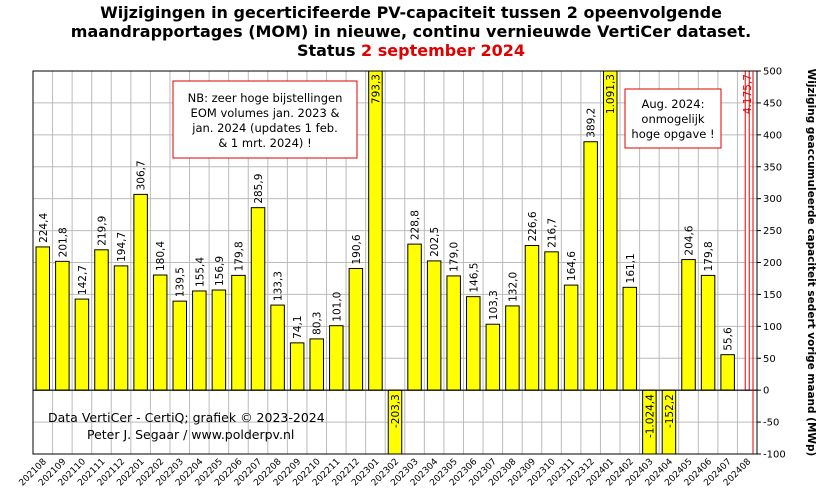 This screenshot has width=822, height=501. I want to click on y-tick-label: 500, so click(772, 72).